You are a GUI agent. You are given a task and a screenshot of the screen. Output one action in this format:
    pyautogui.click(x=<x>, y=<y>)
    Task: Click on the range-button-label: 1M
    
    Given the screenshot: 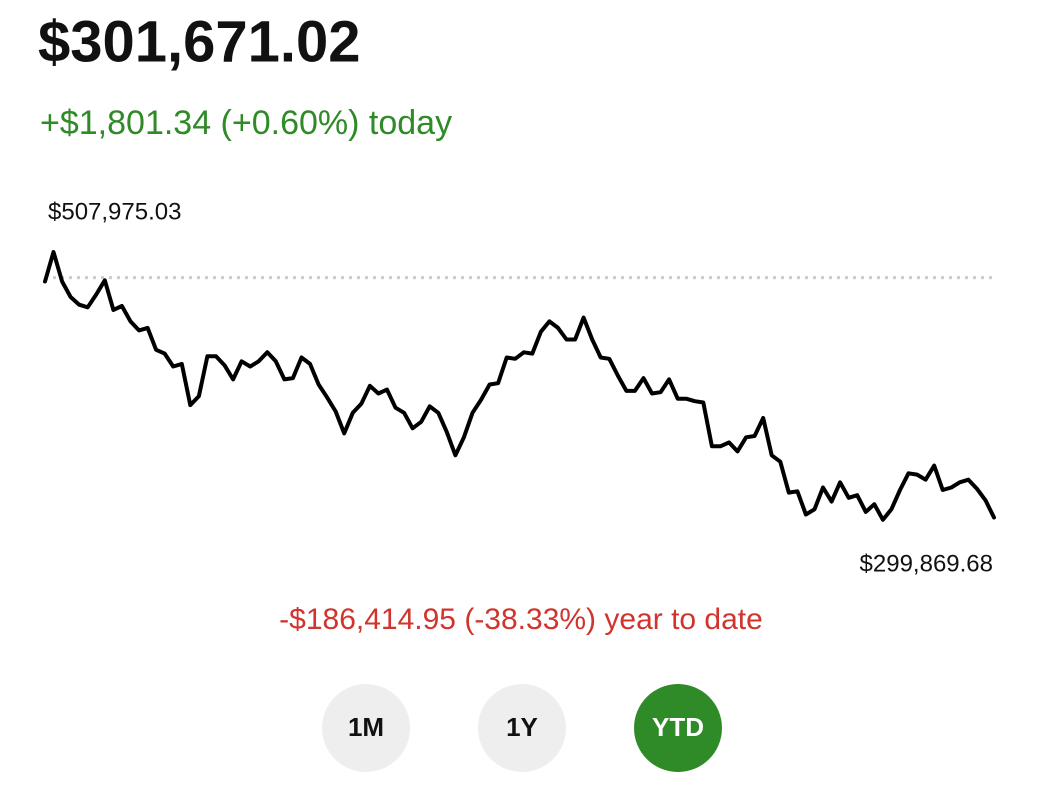 What is the action you would take?
    pyautogui.click(x=366, y=727)
    